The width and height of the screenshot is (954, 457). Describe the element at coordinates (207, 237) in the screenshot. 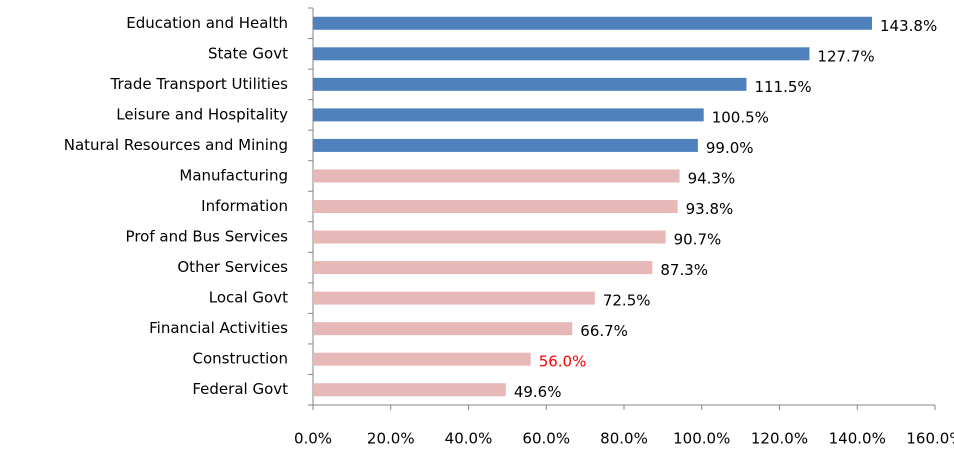

I see `y-tick-label: Prof and Bus Services` at that location.